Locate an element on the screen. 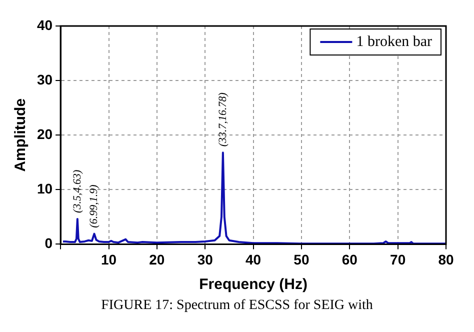 This screenshot has height=332, width=474. annotation: (6.99,1.9) is located at coordinates (94, 206).